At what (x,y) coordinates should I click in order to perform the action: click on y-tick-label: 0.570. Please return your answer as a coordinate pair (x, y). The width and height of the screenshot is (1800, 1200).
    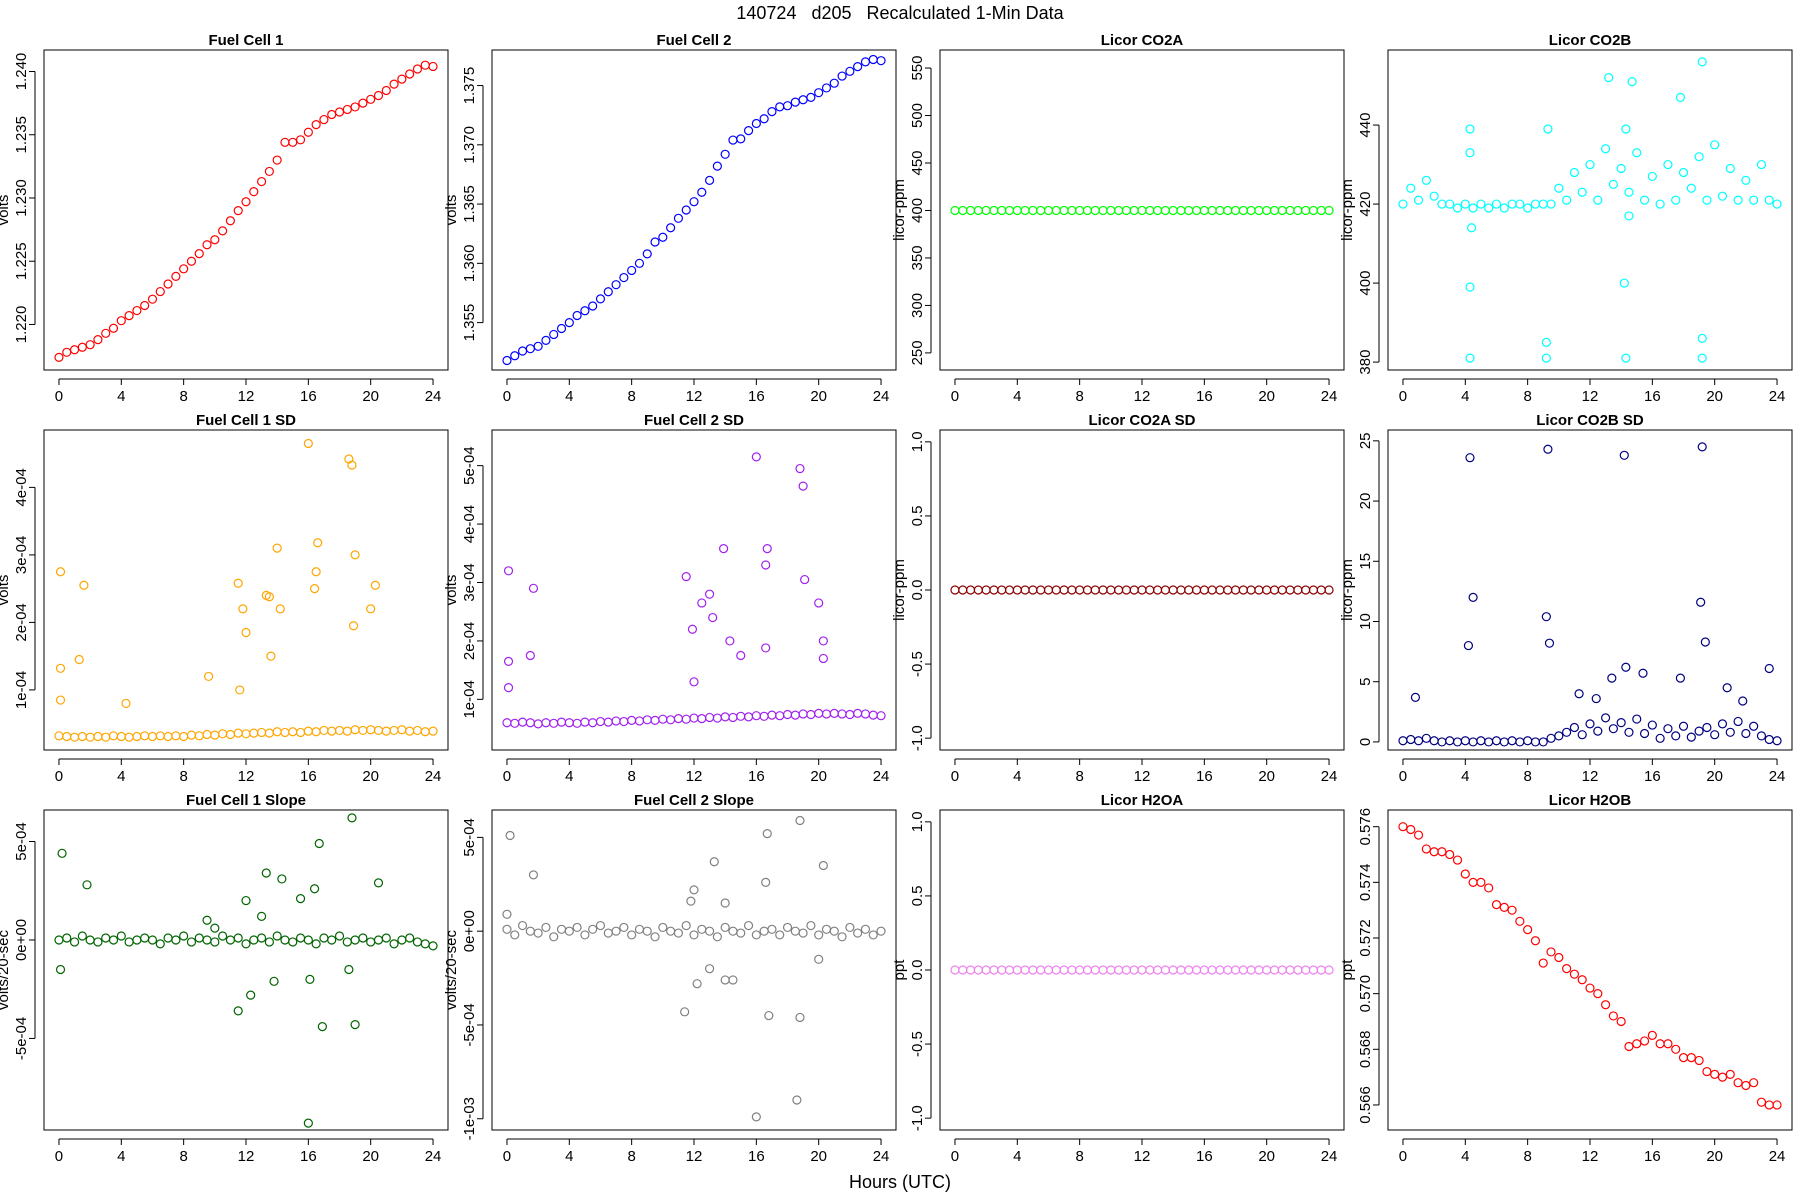
    Looking at the image, I should click on (1365, 994).